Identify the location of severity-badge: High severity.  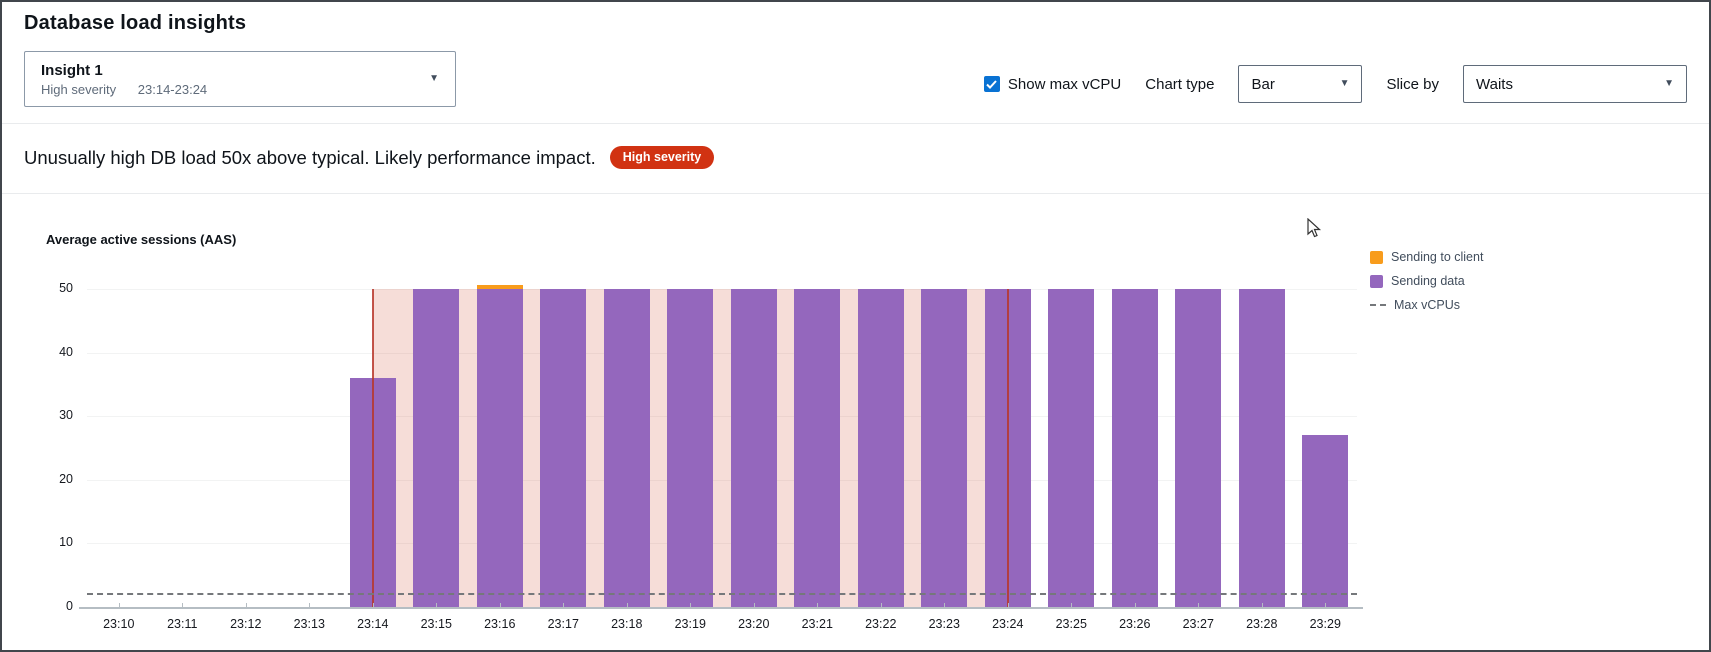
(662, 157).